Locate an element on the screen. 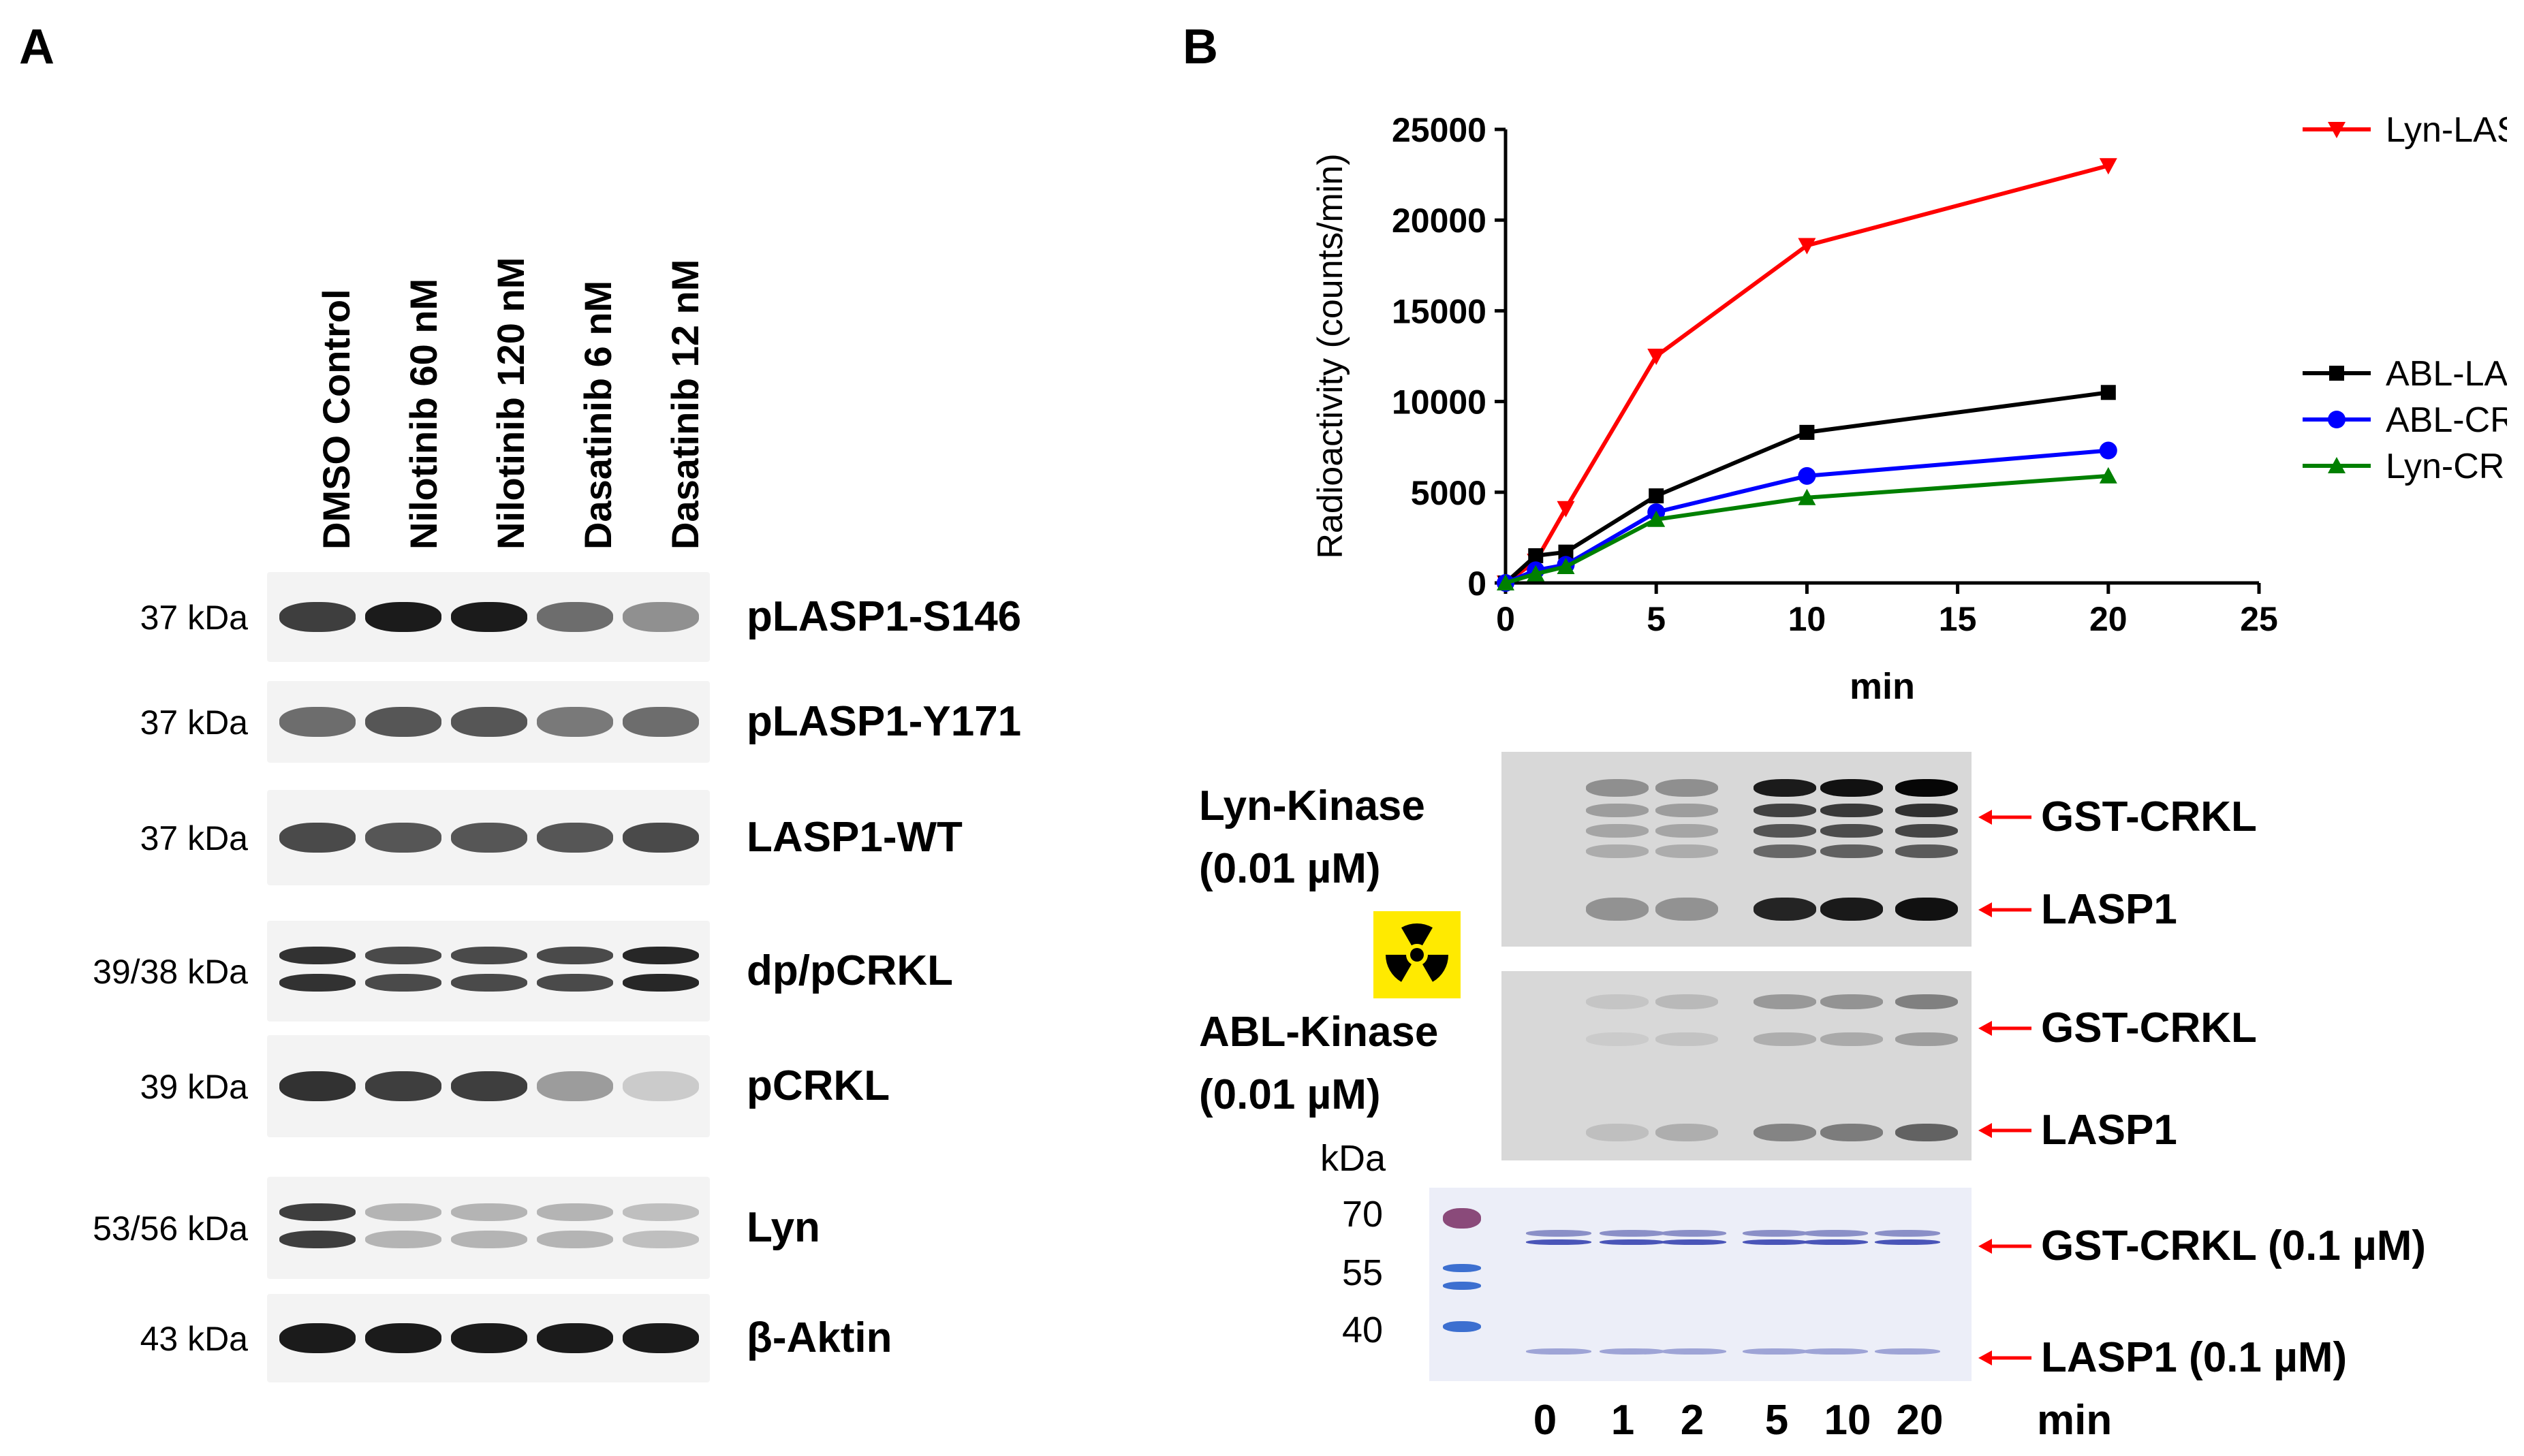 The image size is (2524, 1456). x-tick-label: 0 is located at coordinates (1505, 619).